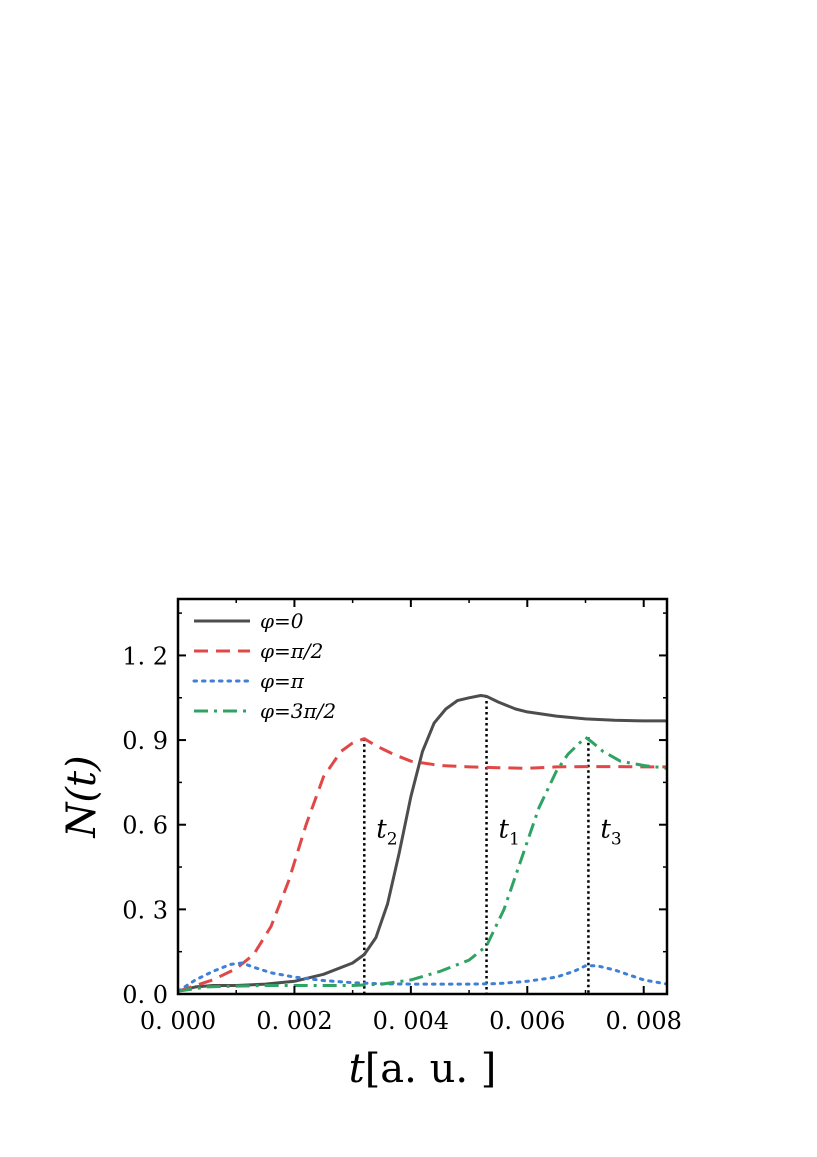  Describe the element at coordinates (527, 1021) in the screenshot. I see `x-tick-label: 0. 006` at that location.